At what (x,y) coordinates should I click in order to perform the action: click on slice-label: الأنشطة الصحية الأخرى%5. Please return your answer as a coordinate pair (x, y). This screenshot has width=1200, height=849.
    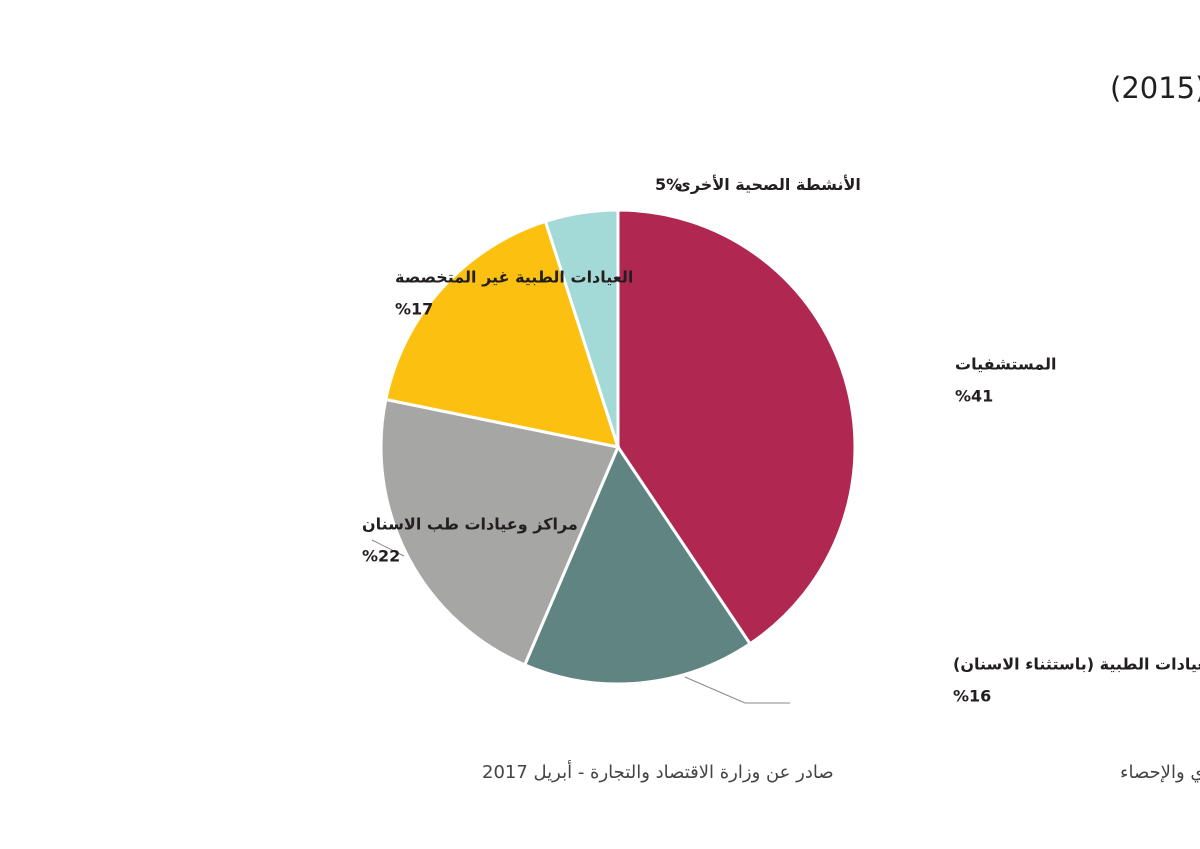
    Looking at the image, I should click on (758, 184).